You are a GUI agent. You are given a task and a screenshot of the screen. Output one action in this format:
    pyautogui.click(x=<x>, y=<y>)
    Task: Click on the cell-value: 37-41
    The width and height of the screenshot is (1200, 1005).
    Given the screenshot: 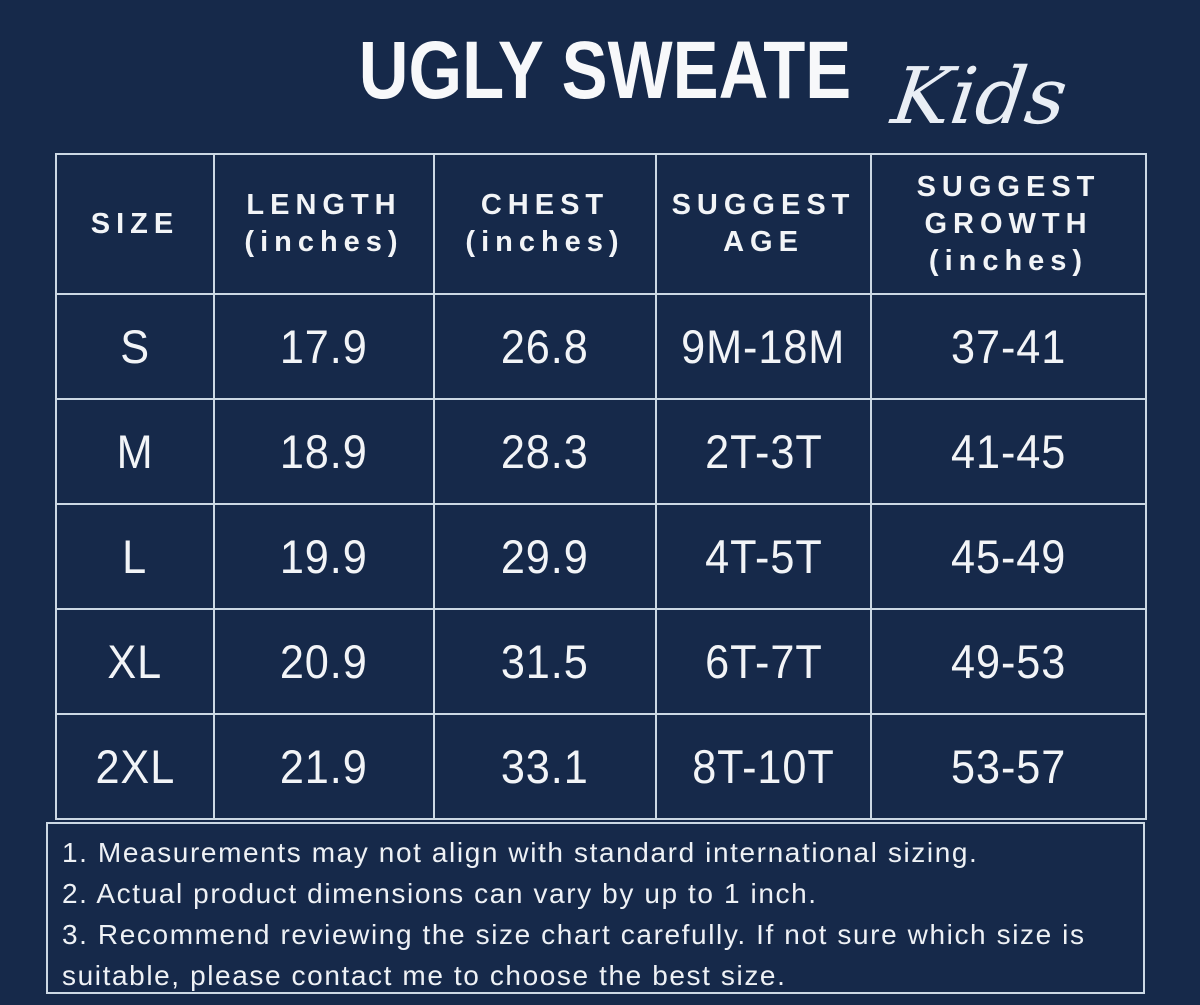 What is the action you would take?
    pyautogui.click(x=1008, y=346)
    